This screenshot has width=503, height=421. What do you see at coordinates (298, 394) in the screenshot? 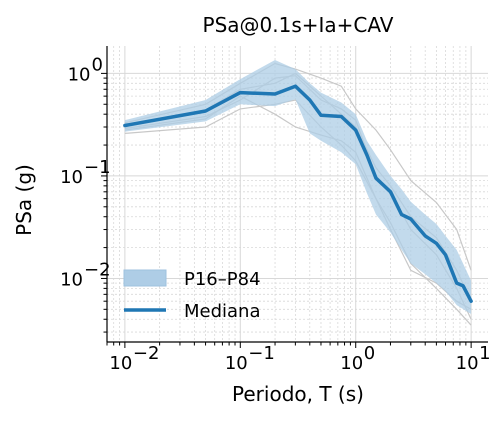
I see `x-axis-label: Periodo, T (s)` at bounding box center [298, 394].